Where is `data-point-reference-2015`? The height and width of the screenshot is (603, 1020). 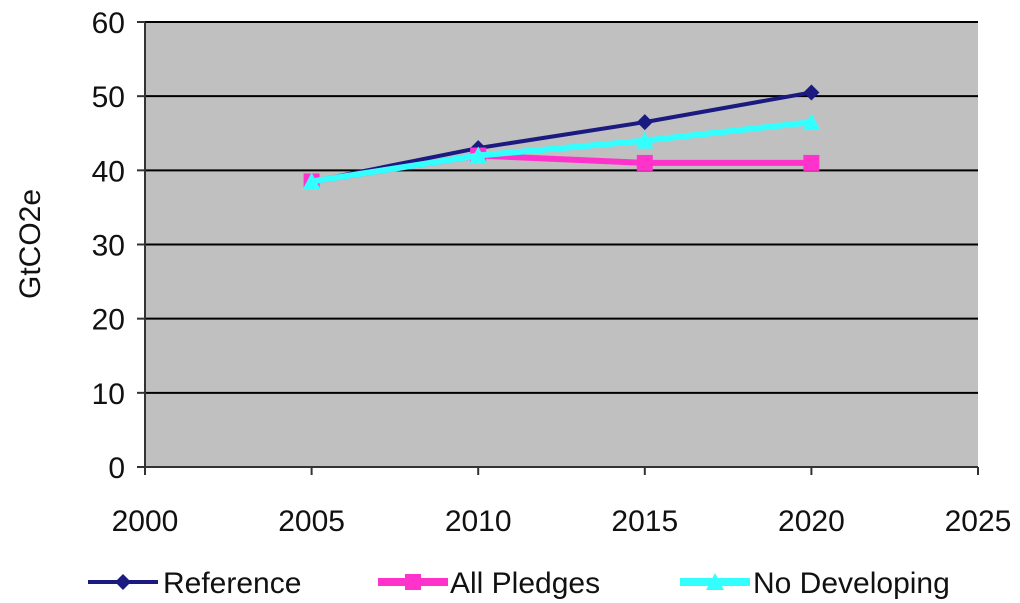 data-point-reference-2015 is located at coordinates (644, 122).